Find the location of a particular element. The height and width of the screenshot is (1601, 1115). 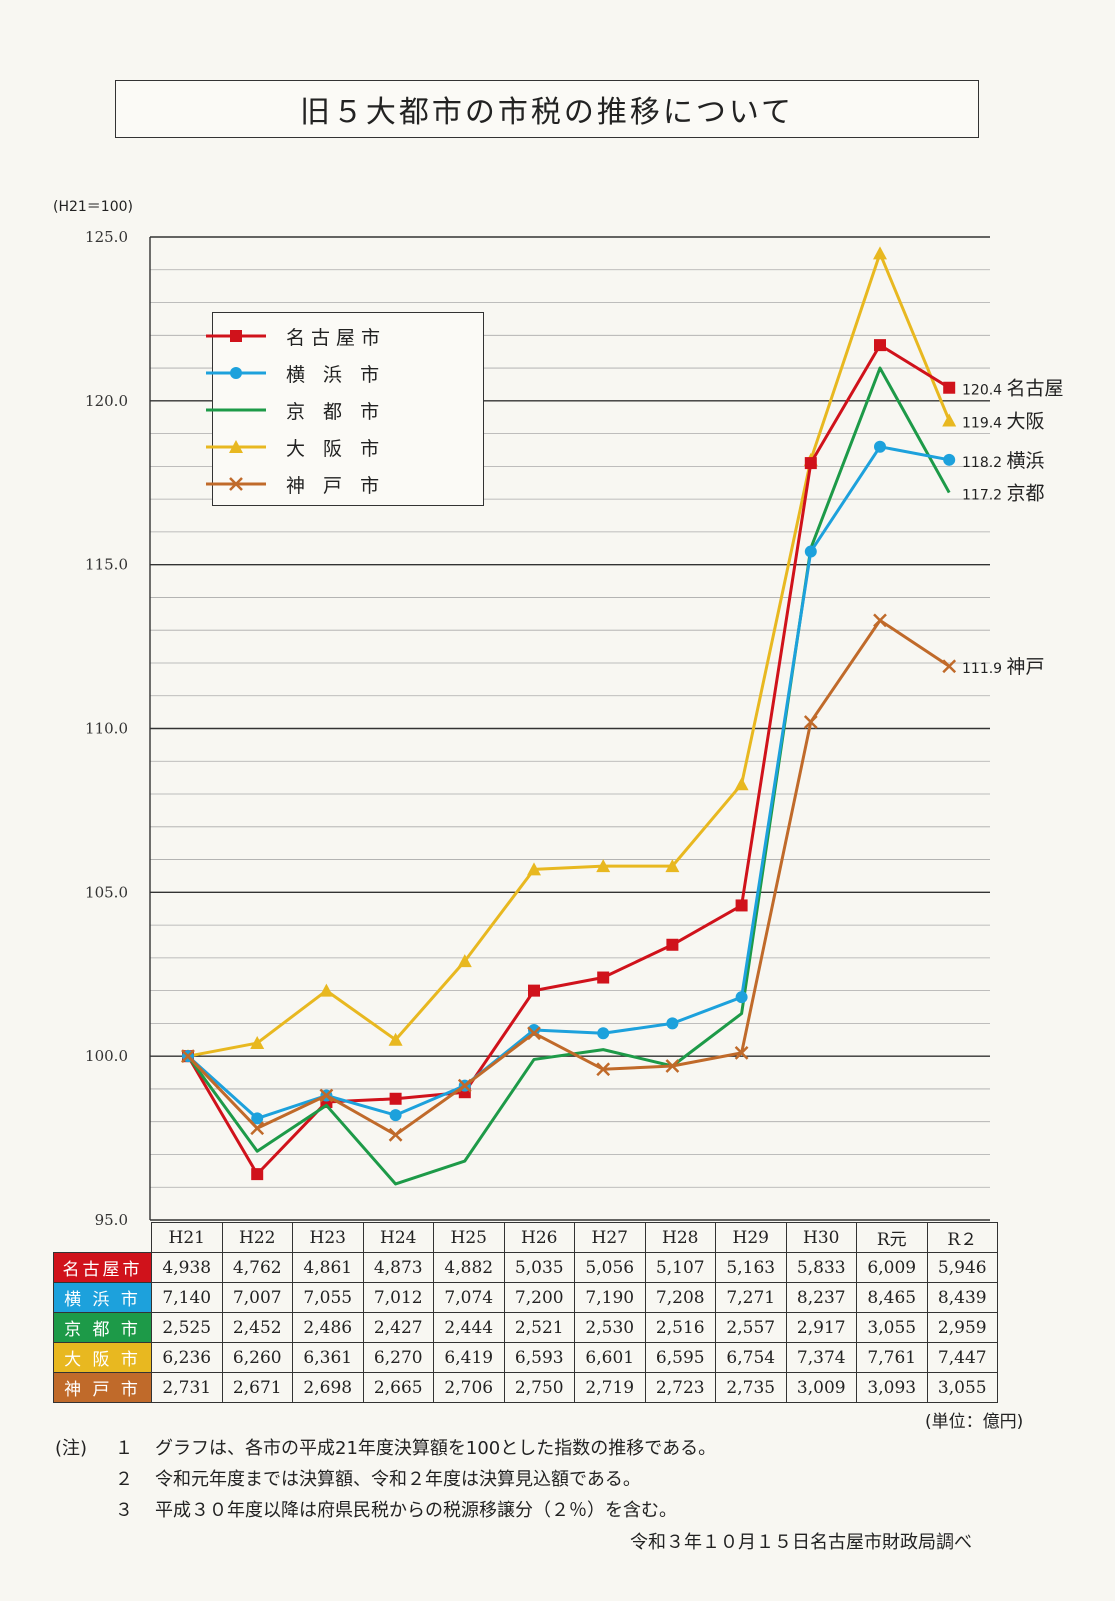

table-cell: 2,671 is located at coordinates (257, 1387).